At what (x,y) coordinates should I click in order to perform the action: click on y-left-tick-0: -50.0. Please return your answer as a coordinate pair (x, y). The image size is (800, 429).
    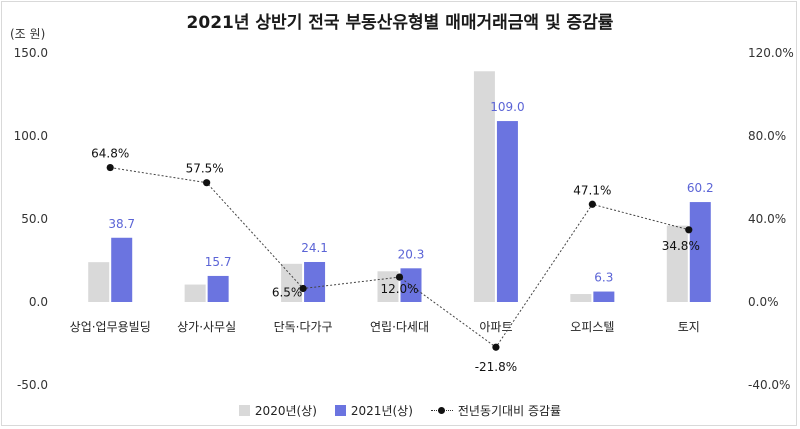
    Looking at the image, I should click on (32, 385).